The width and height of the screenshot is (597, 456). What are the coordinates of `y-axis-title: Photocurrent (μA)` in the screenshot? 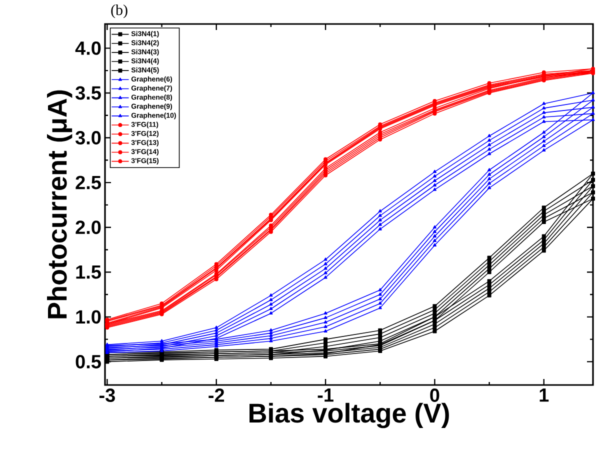 It's located at (59, 204).